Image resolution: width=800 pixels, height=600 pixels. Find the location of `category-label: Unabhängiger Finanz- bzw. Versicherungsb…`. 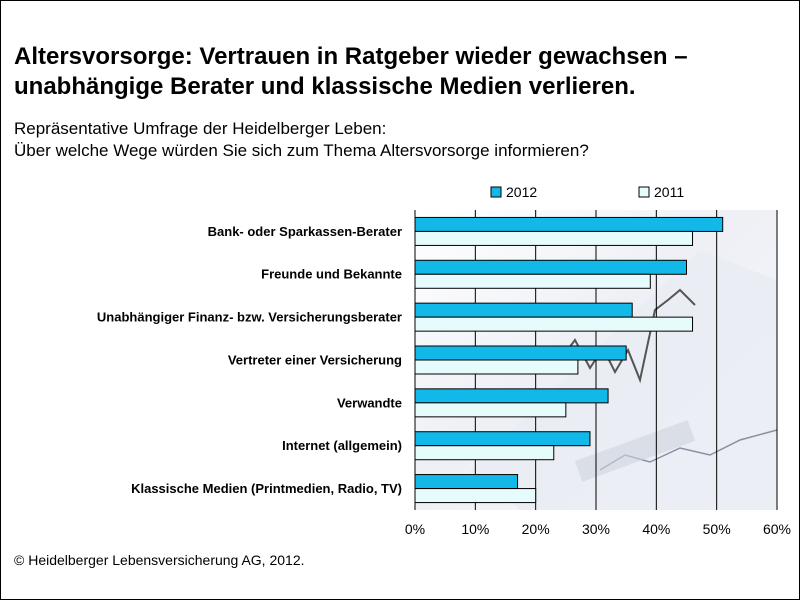

category-label: Unabhängiger Finanz- bzw. Versicherungsb… is located at coordinates (249, 317).